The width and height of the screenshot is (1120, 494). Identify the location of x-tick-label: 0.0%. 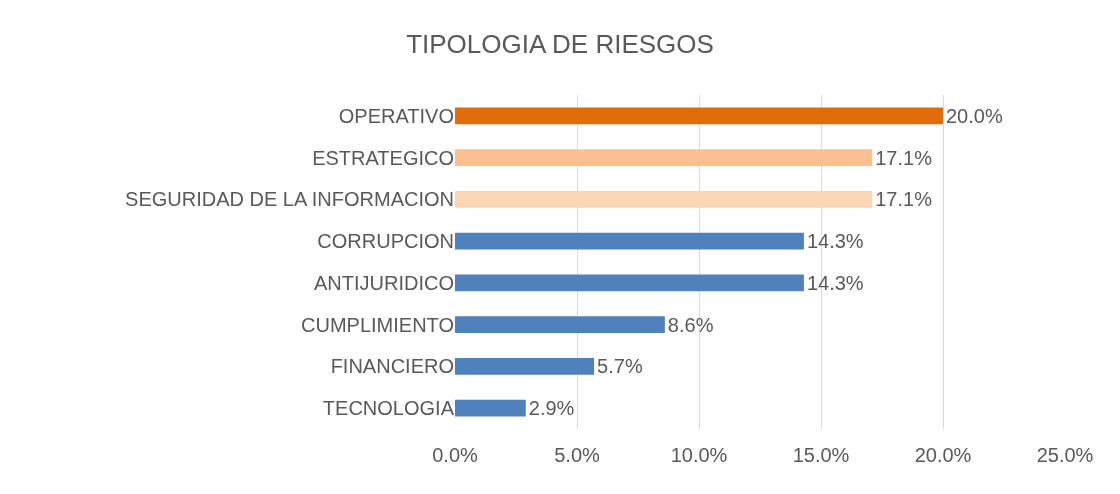
(455, 455).